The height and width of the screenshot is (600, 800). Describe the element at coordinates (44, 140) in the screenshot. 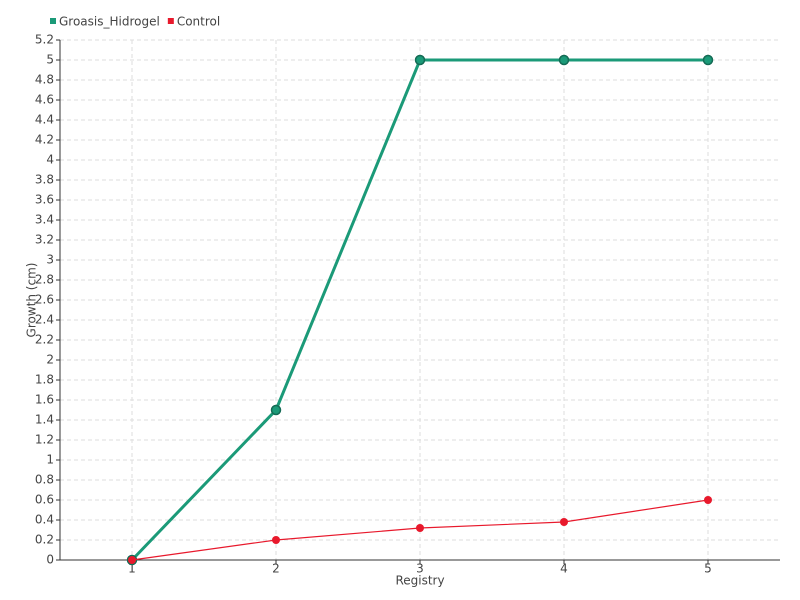

I see `y-tick-label: 4.2` at that location.